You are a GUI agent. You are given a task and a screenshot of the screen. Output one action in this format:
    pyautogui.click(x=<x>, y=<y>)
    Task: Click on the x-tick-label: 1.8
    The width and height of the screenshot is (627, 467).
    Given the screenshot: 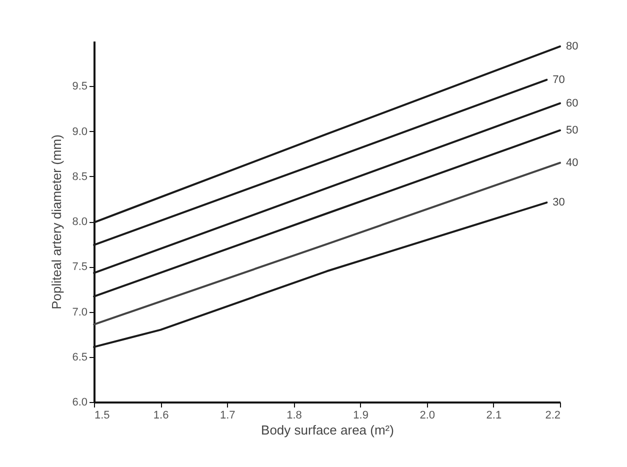 What is the action you would take?
    pyautogui.click(x=294, y=416)
    